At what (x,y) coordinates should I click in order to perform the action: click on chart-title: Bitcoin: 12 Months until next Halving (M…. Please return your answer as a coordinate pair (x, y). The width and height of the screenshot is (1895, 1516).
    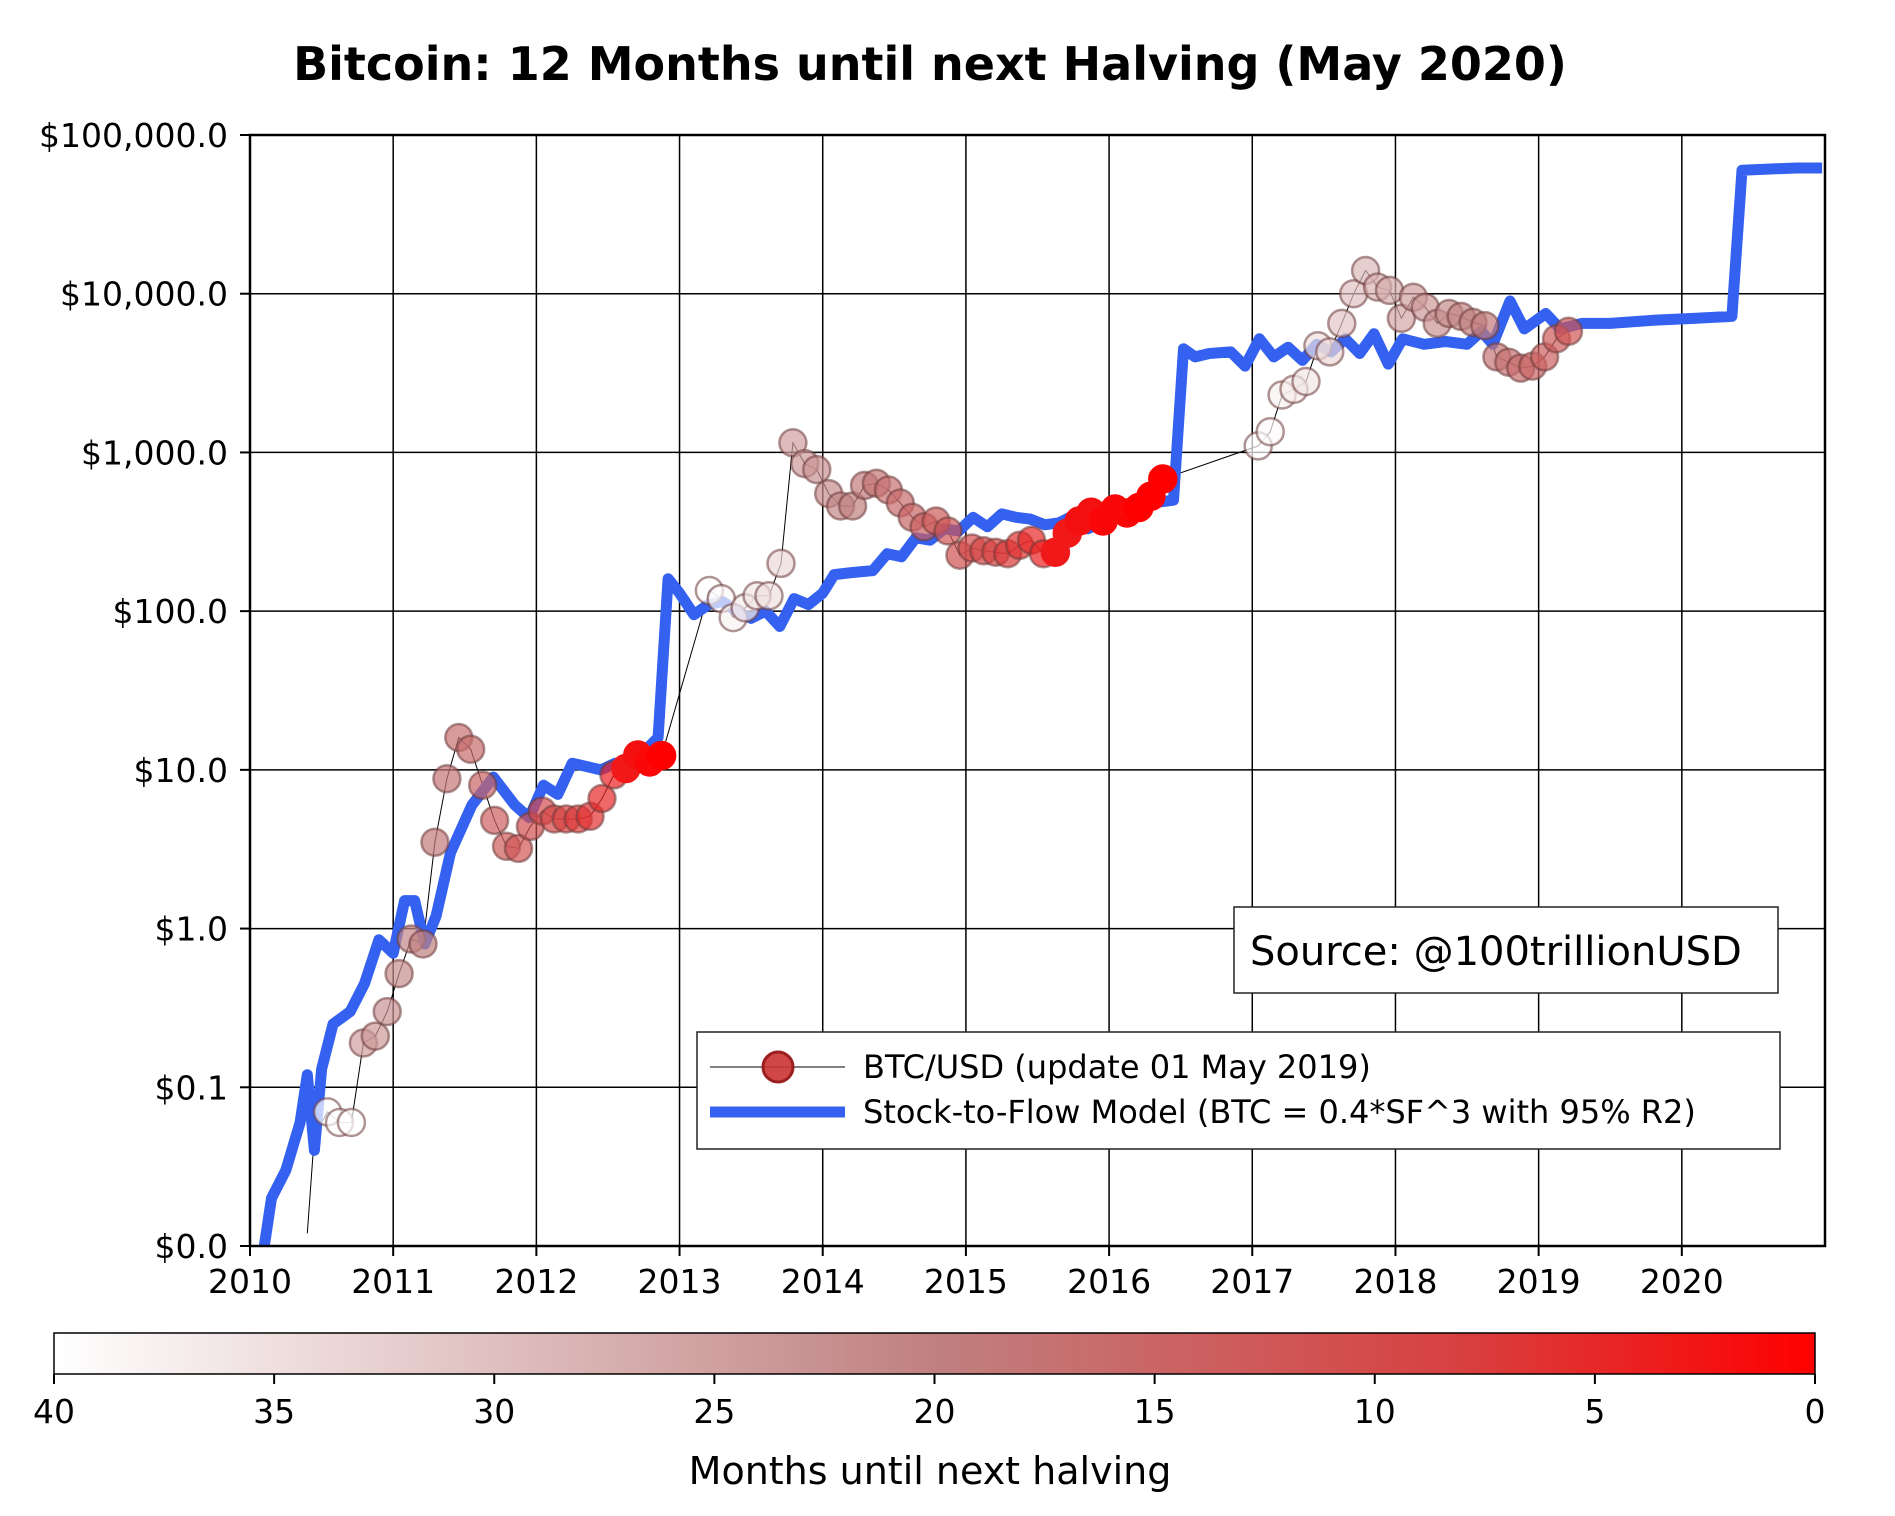
    Looking at the image, I should click on (930, 64).